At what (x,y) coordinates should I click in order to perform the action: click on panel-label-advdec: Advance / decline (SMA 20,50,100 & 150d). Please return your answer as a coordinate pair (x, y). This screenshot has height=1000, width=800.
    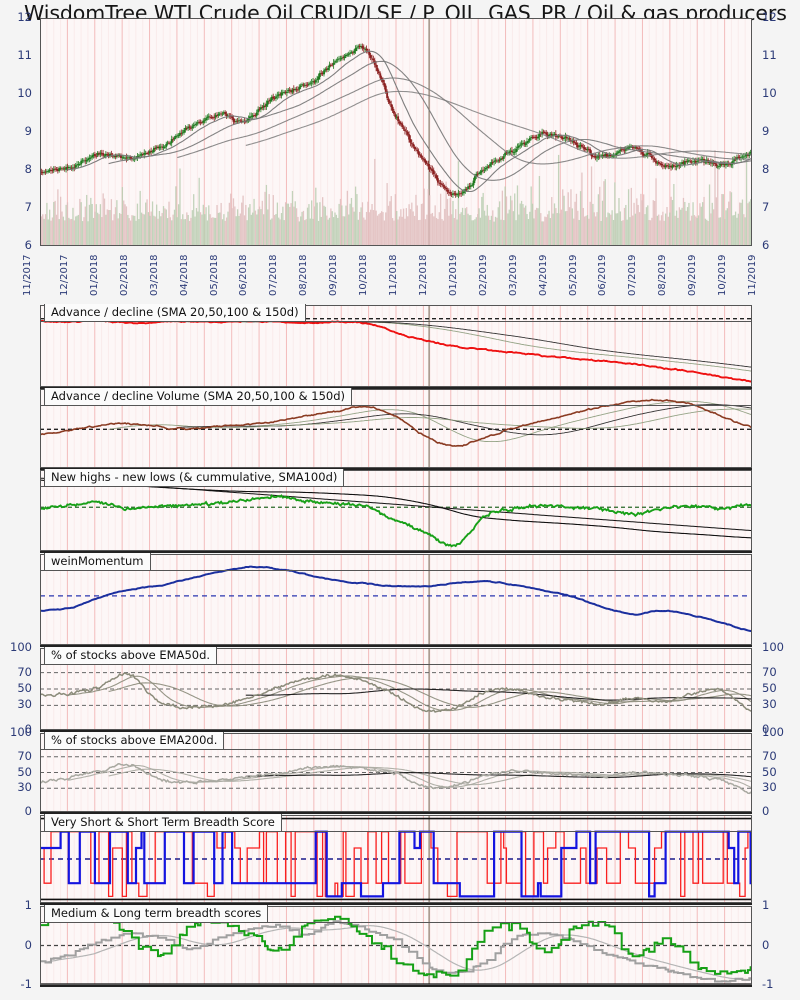
    Looking at the image, I should click on (175, 313).